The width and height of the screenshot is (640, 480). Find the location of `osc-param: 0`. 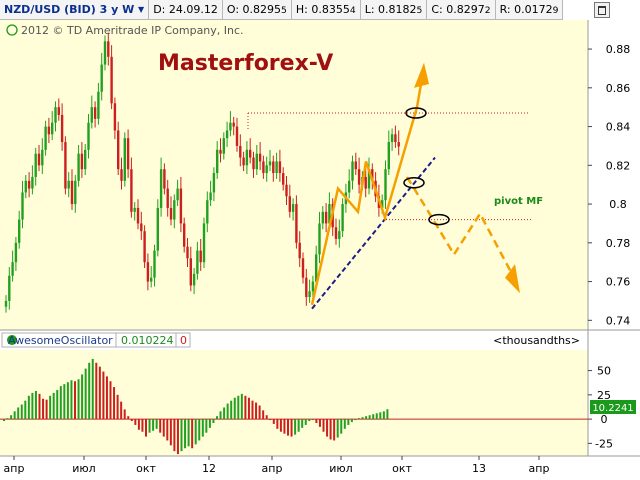

osc-param: 0 is located at coordinates (183, 340).